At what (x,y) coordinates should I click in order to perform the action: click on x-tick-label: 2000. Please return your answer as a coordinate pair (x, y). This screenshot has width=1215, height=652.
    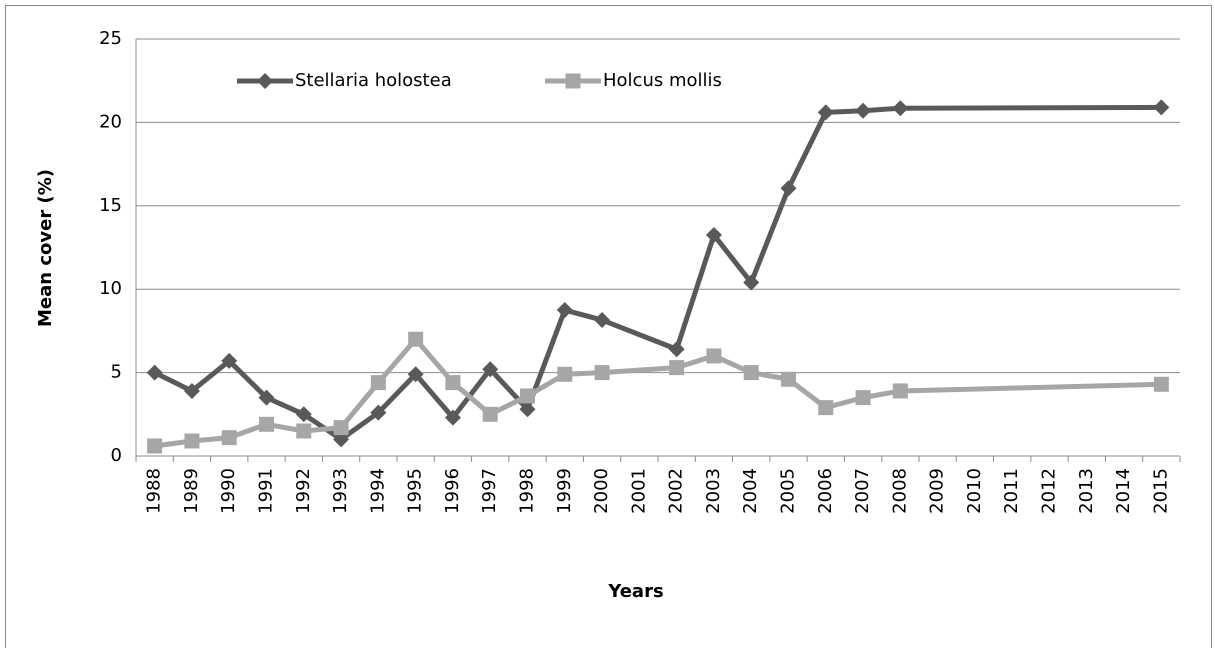
    Looking at the image, I should click on (601, 491).